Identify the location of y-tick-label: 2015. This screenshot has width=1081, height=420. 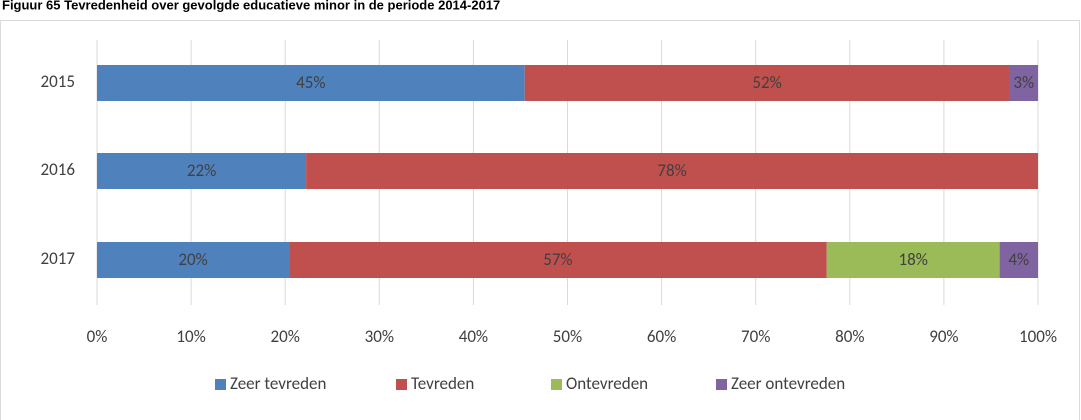
(58, 81).